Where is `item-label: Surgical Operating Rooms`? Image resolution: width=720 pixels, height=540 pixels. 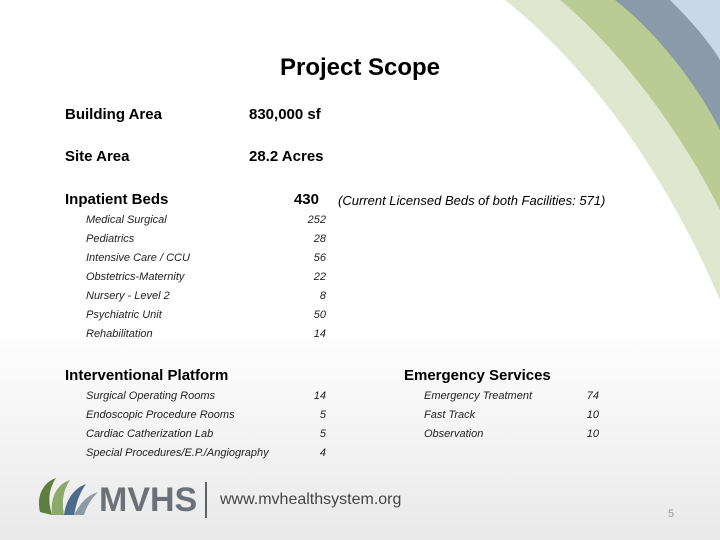
item-label: Surgical Operating Rooms is located at coordinates (151, 396).